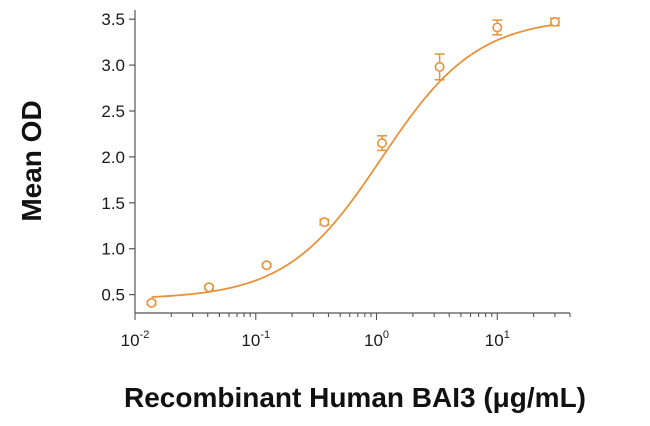 The height and width of the screenshot is (426, 650). Describe the element at coordinates (113, 157) in the screenshot. I see `y-tick-label: 2.0` at that location.